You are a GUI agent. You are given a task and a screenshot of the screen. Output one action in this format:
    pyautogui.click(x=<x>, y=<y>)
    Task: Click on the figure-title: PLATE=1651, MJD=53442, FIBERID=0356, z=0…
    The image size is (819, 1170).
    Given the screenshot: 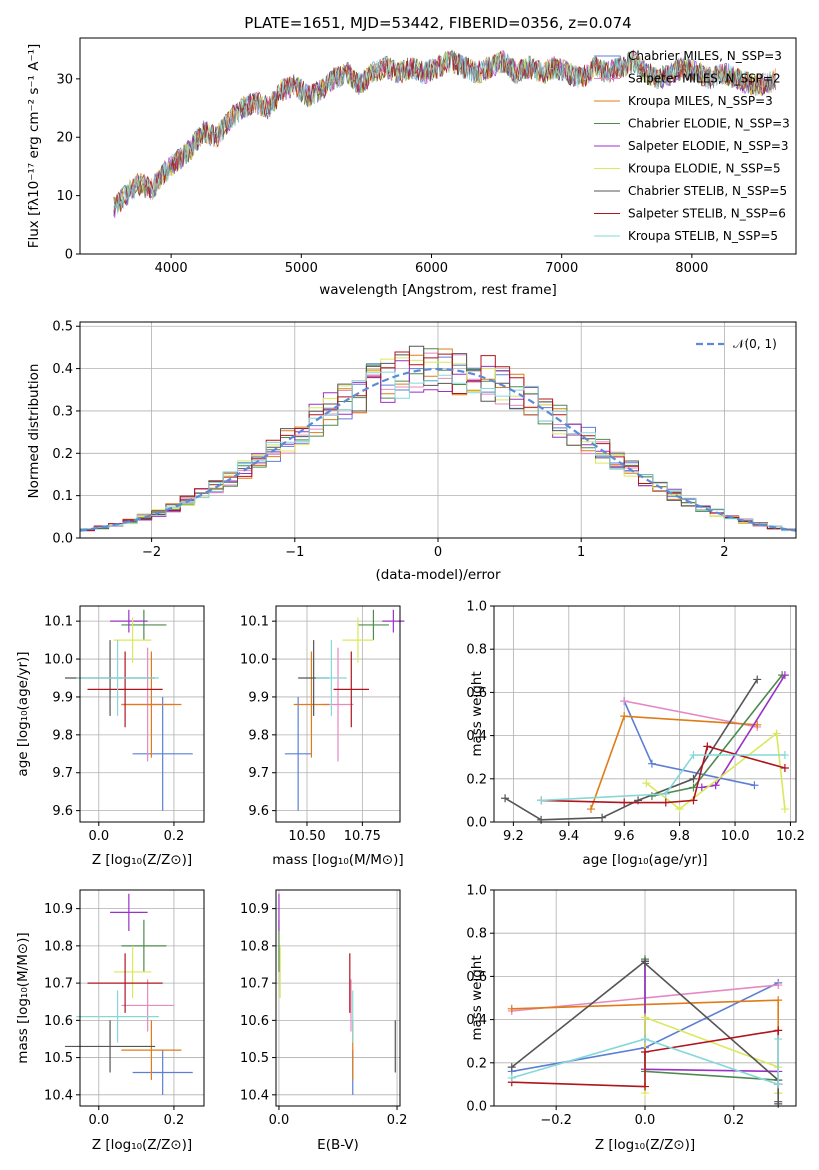 What is the action you would take?
    pyautogui.click(x=437, y=23)
    